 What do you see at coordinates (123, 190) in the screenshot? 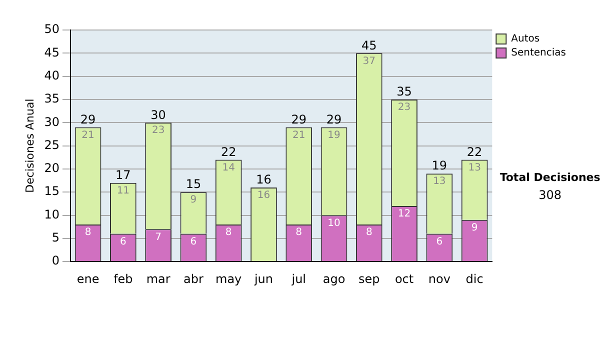
I see `data-label: 11` at bounding box center [123, 190].